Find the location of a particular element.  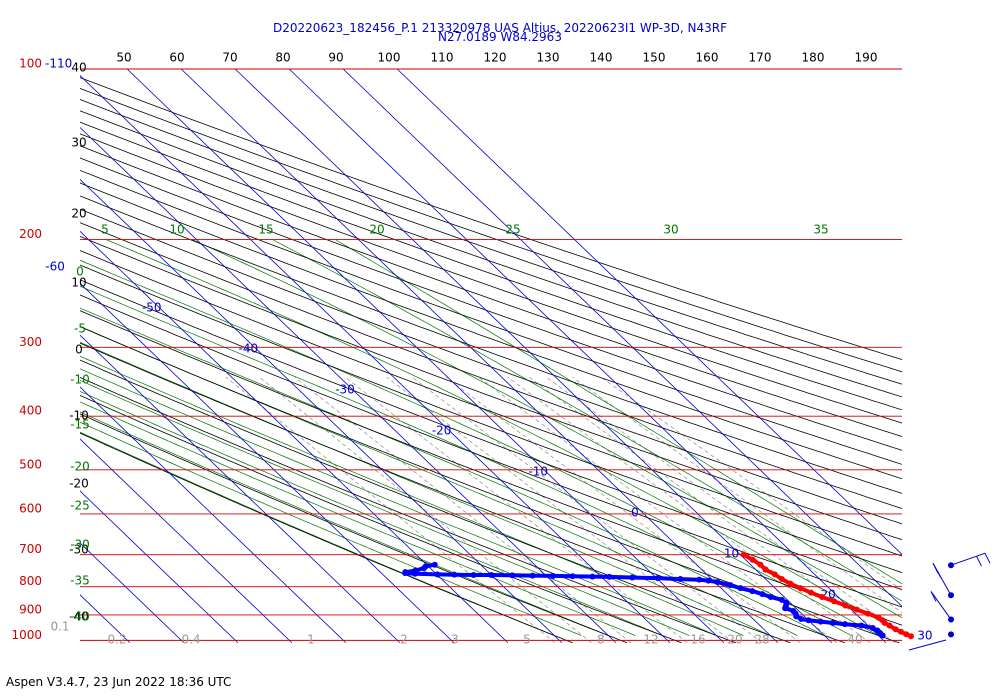

mixing-ratio-label: 3 is located at coordinates (455, 640).